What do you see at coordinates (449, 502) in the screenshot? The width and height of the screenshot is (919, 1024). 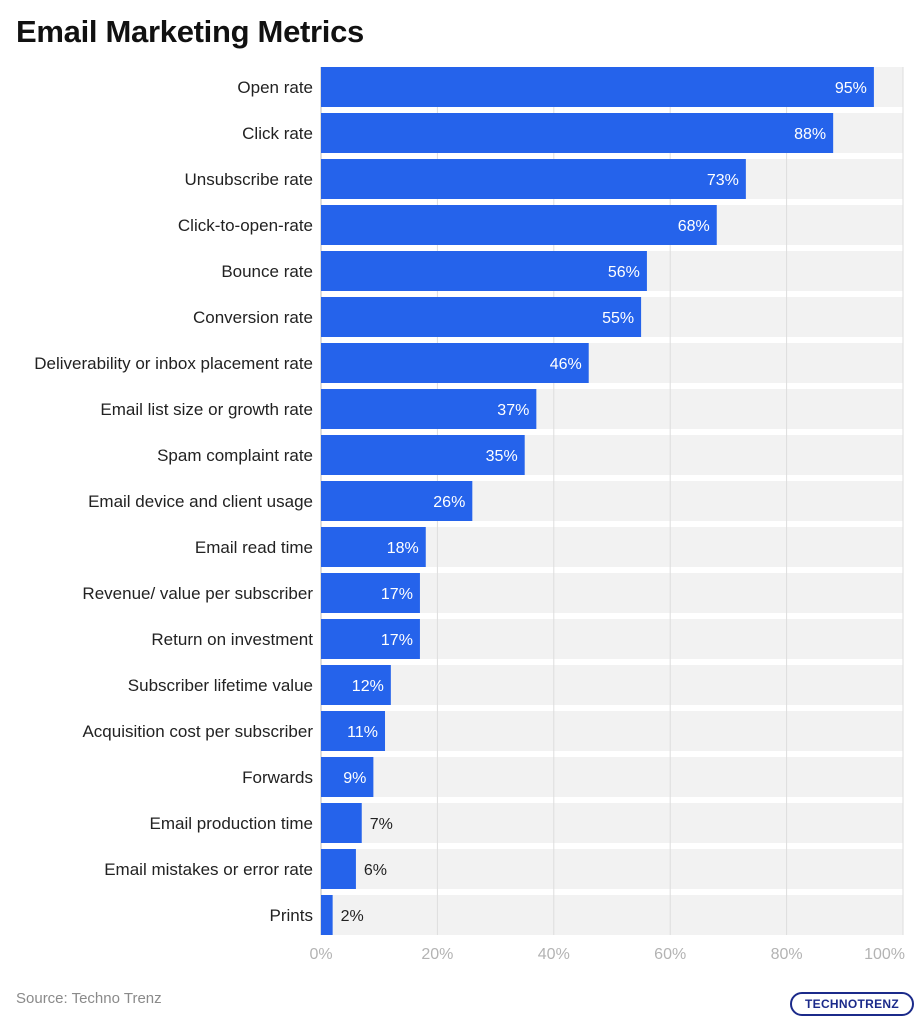 I see `value-label: 26%` at bounding box center [449, 502].